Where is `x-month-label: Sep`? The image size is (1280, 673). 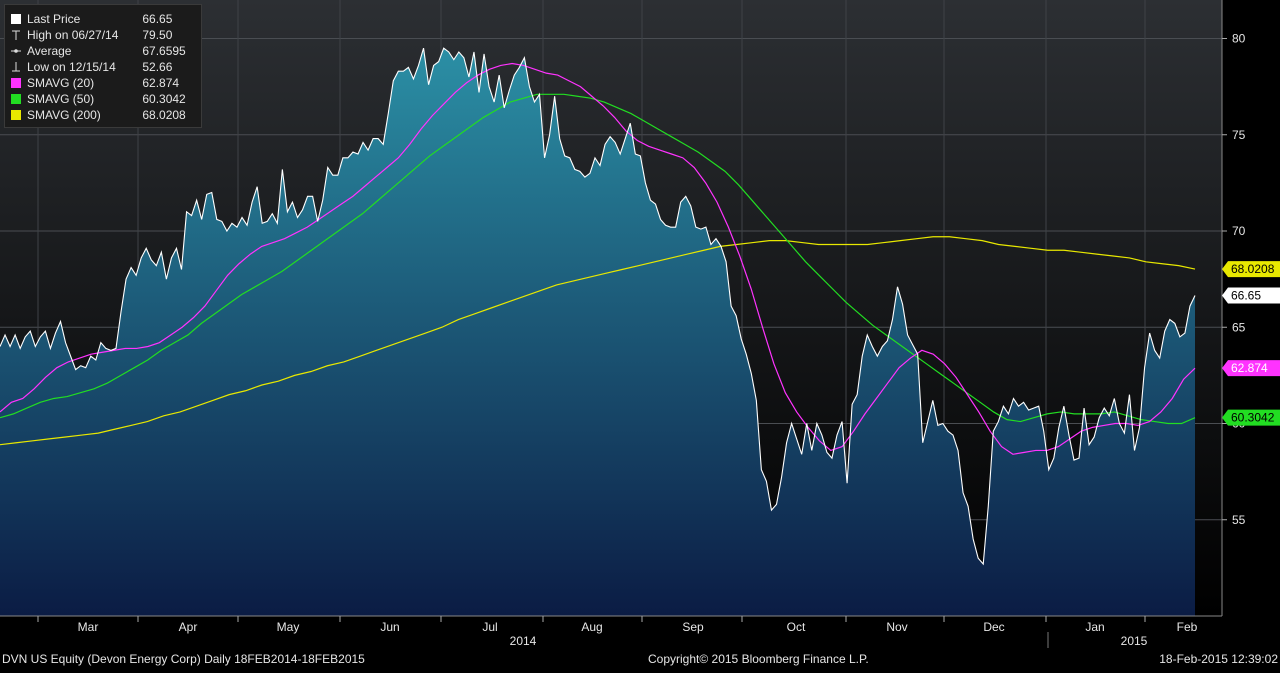
x-month-label: Sep is located at coordinates (693, 627).